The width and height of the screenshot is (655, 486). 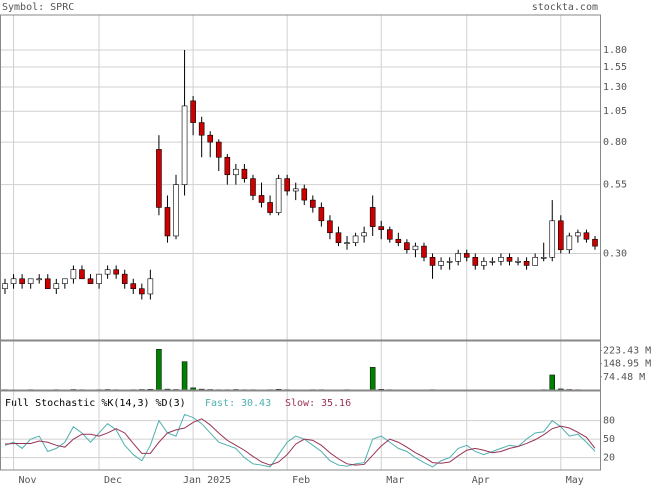 What do you see at coordinates (627, 350) in the screenshot?
I see `y-tick-label: 223.43 M` at bounding box center [627, 350].